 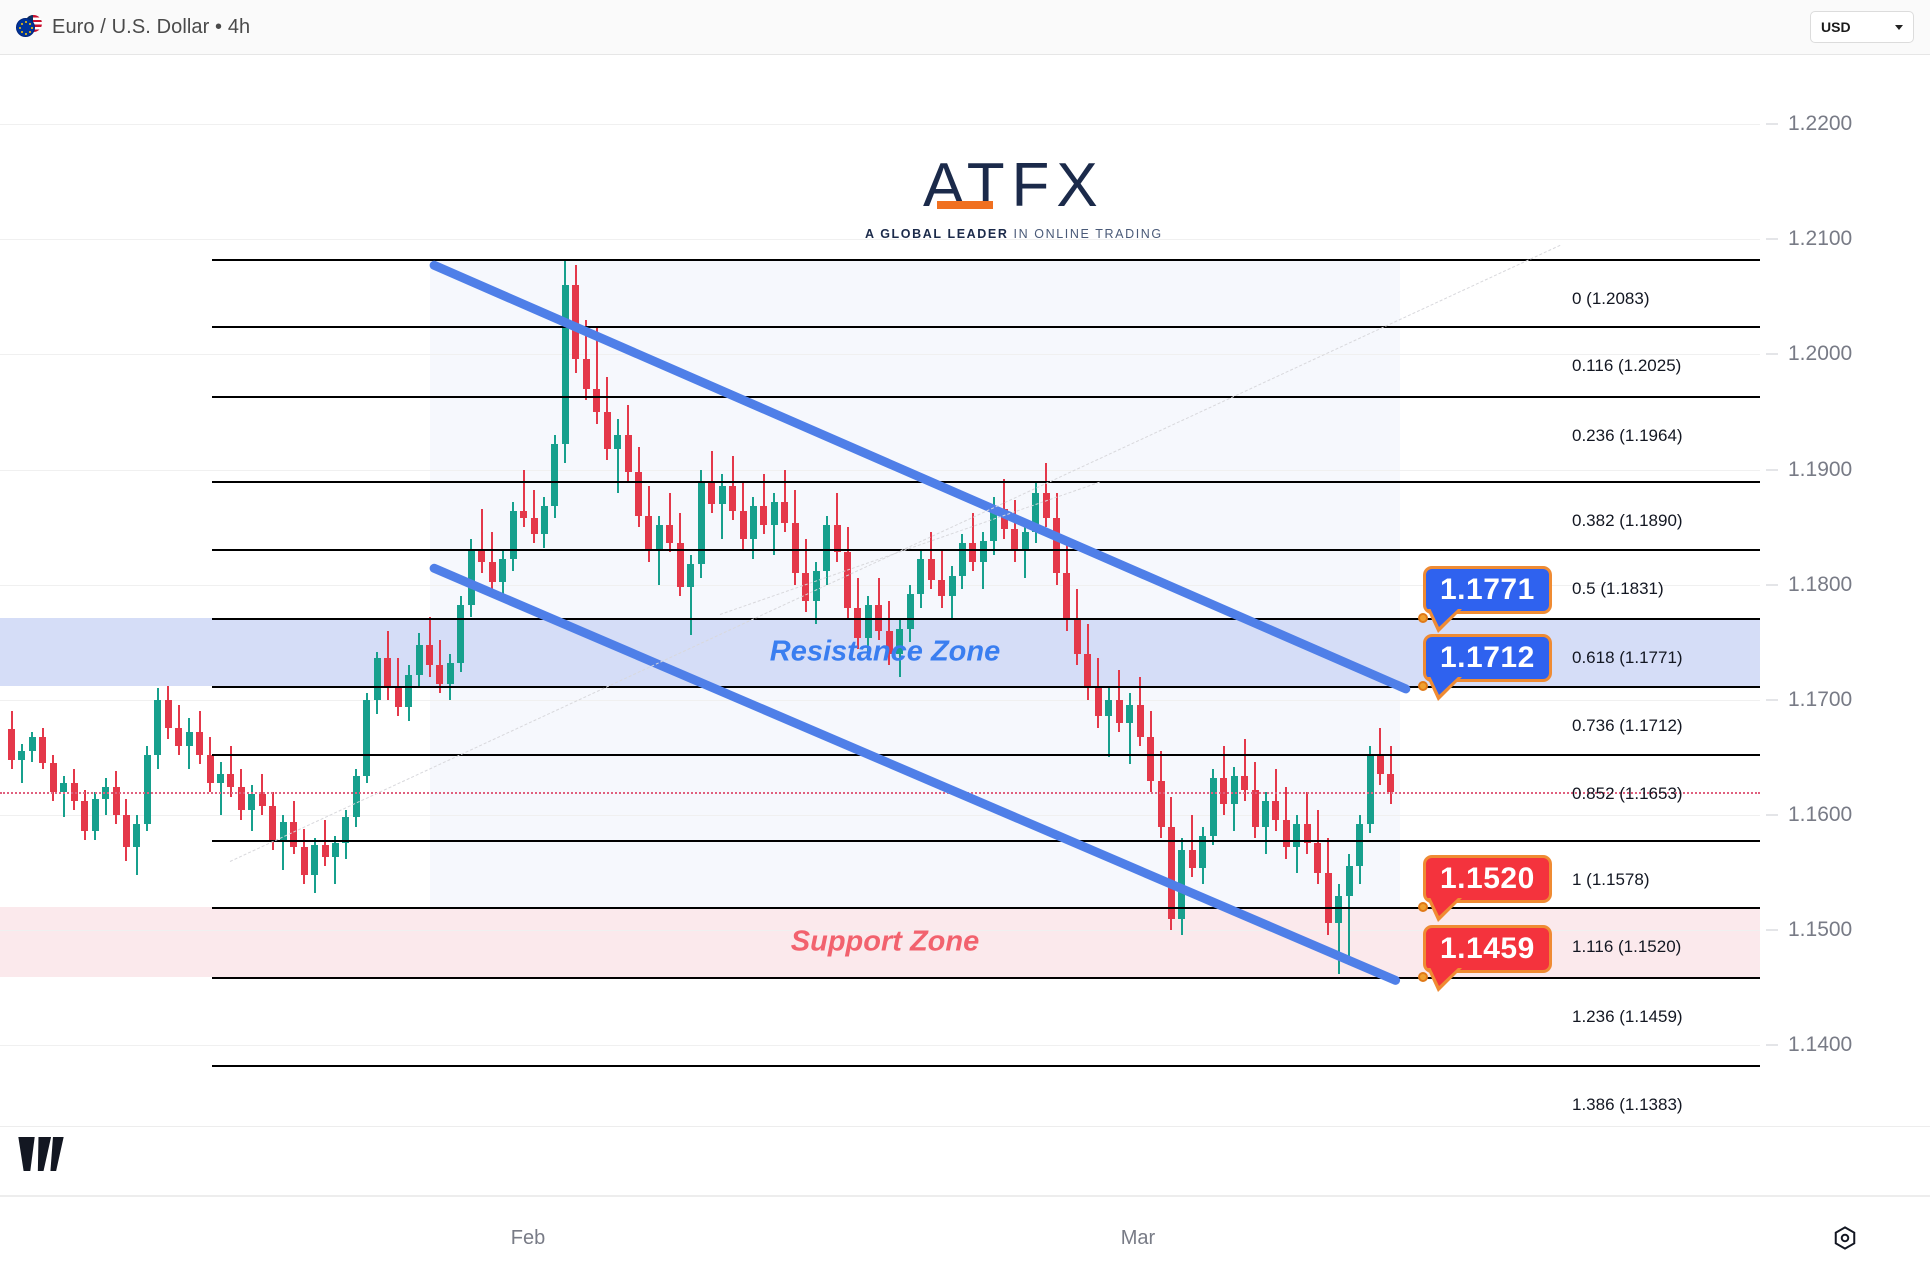 I want to click on resistance-zone-label: Resistance Zone, so click(x=885, y=651).